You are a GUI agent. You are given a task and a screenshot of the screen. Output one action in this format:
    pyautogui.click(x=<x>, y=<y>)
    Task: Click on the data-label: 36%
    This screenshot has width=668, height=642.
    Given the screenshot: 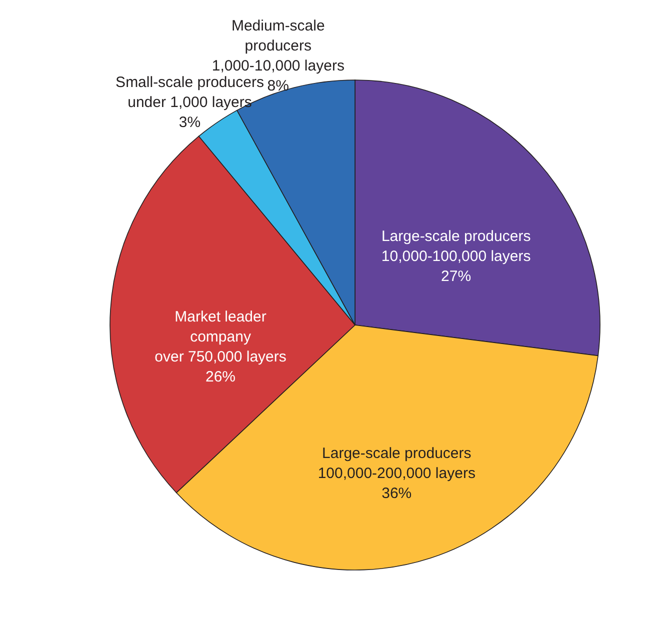 What is the action you would take?
    pyautogui.click(x=397, y=493)
    